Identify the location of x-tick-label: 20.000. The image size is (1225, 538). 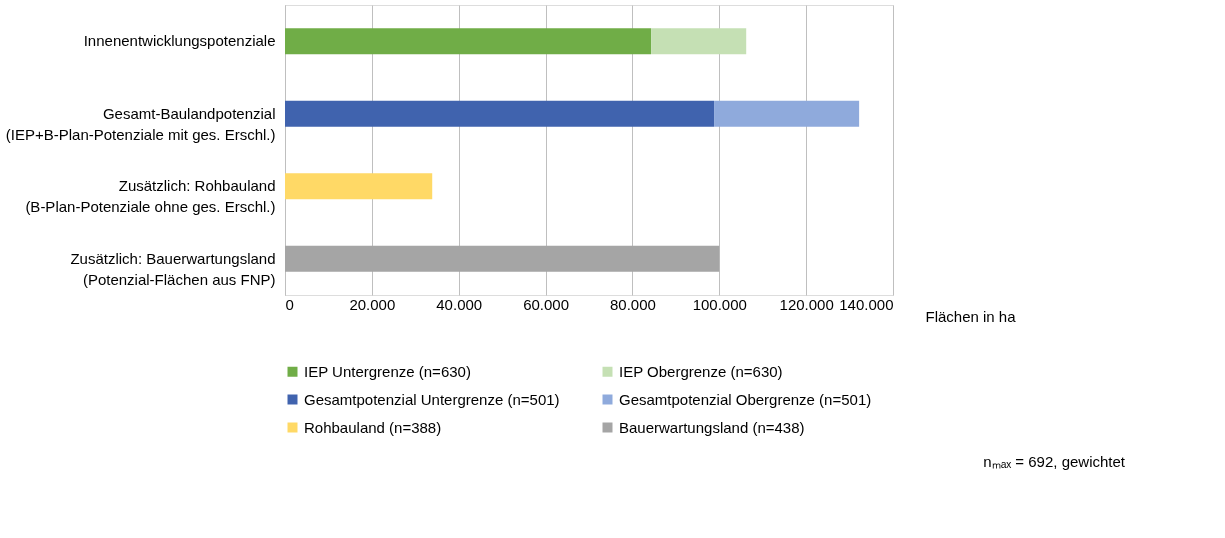
(372, 304).